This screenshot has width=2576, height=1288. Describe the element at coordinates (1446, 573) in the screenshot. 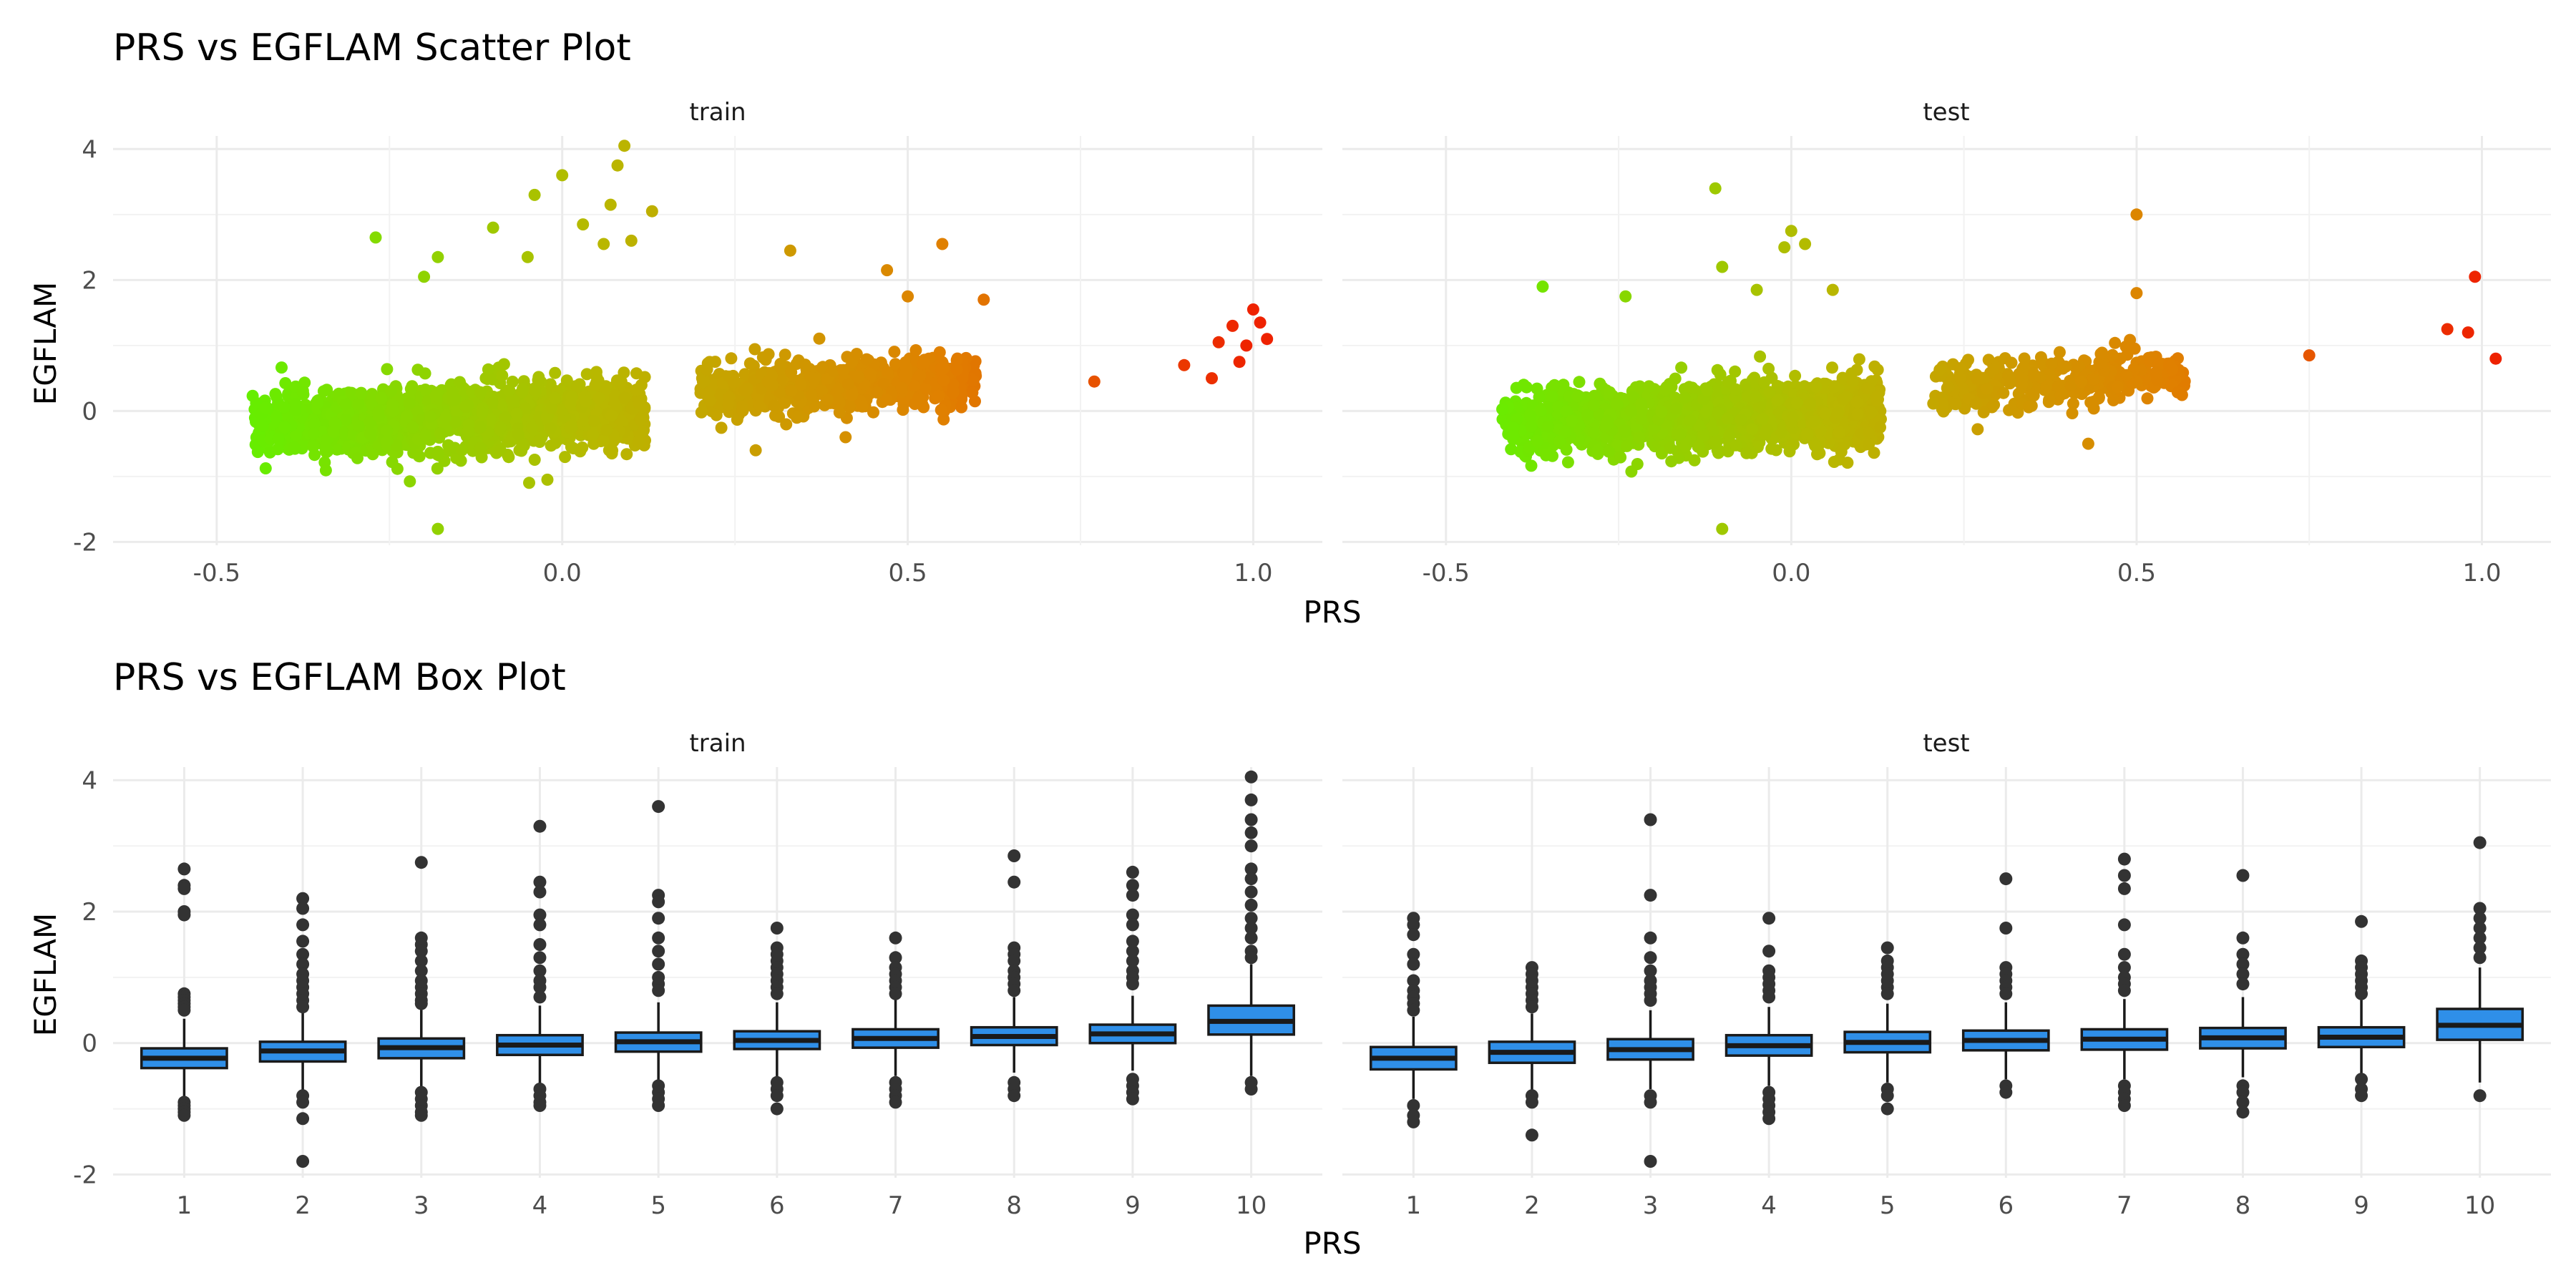

I see `scatter-x-tick-label: -0.5` at that location.